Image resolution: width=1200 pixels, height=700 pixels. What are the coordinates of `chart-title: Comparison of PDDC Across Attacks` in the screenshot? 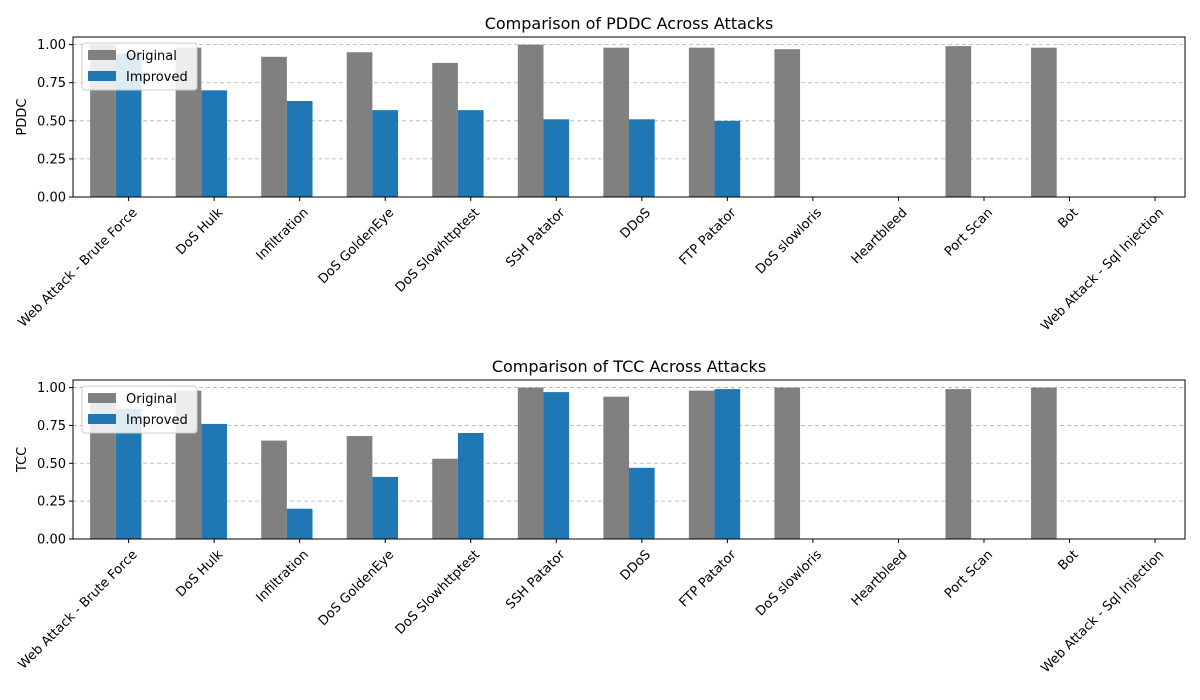 It's located at (629, 23).